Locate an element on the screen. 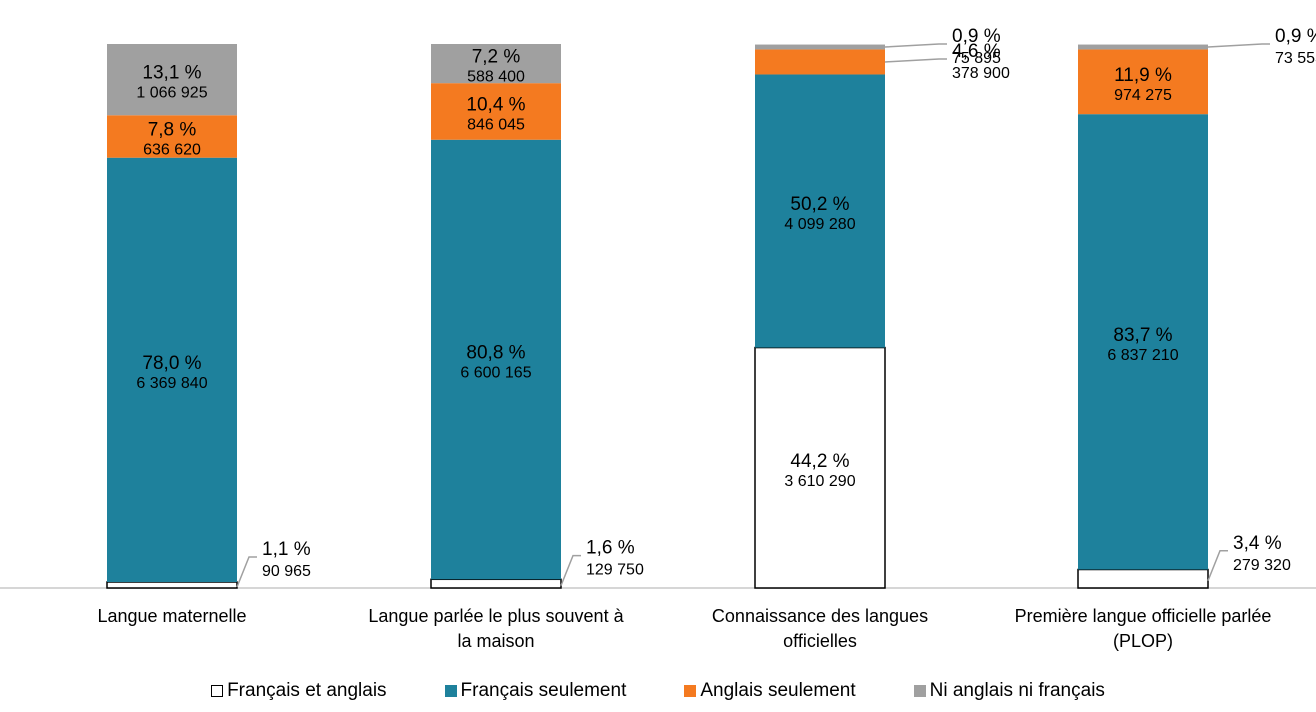  x-tick-label: Langue maternelle is located at coordinates (171, 616).